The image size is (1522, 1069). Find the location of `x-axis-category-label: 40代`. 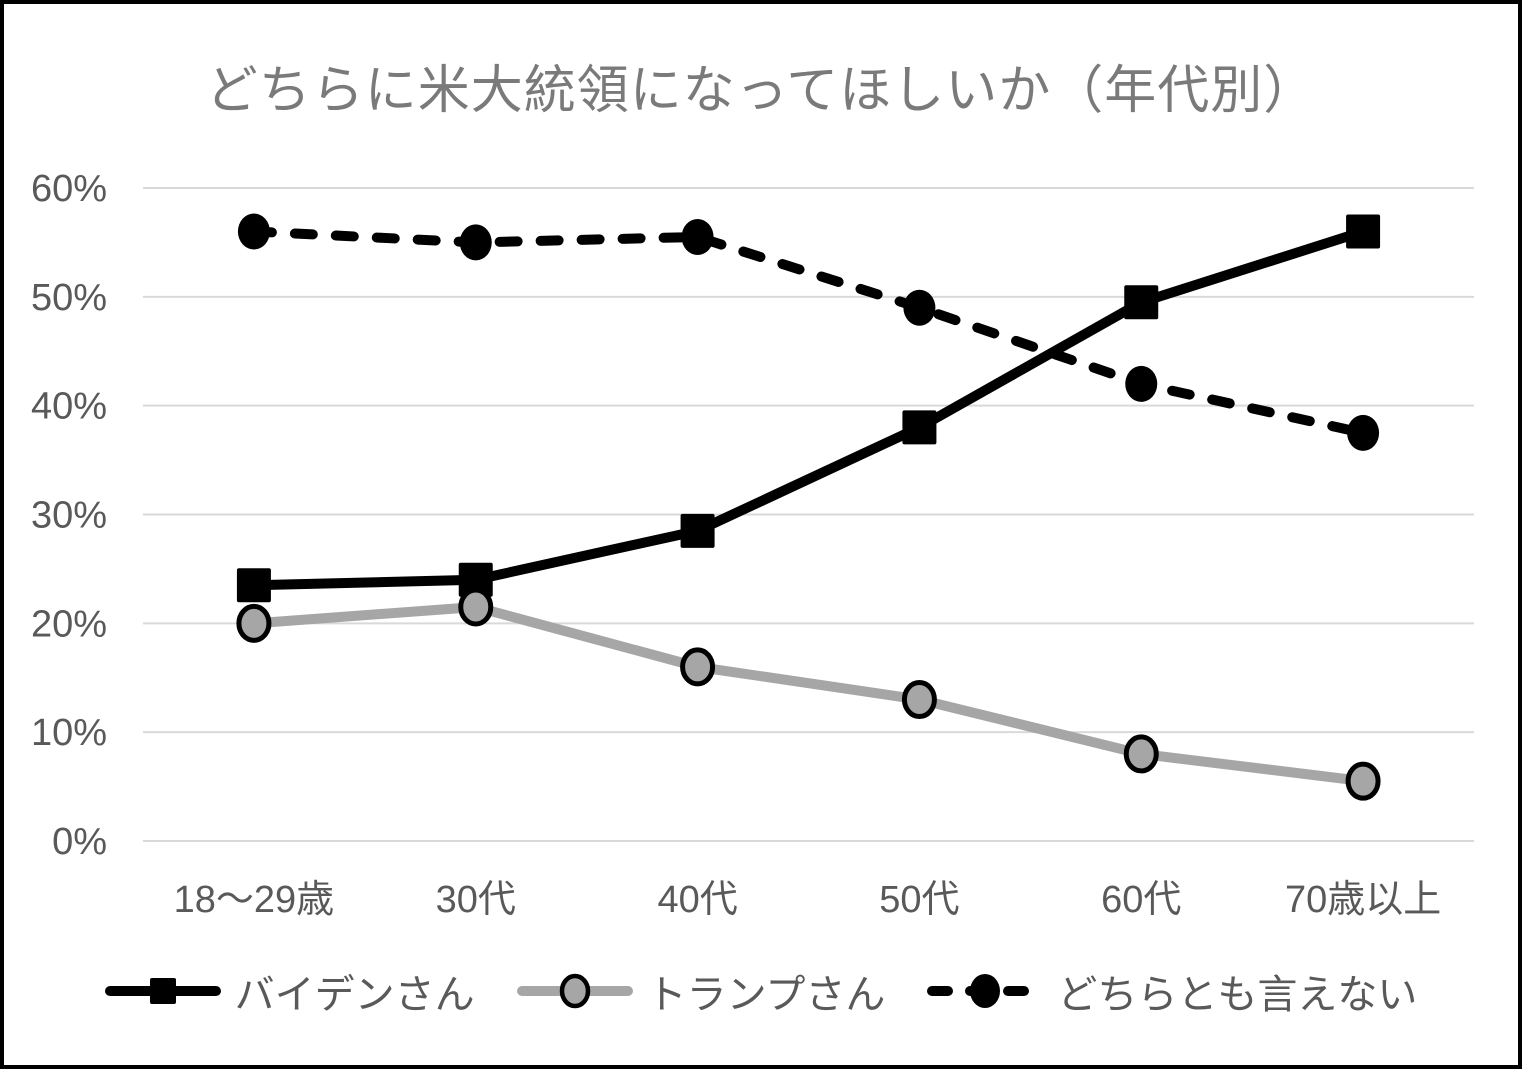

x-axis-category-label: 40代 is located at coordinates (697, 900).